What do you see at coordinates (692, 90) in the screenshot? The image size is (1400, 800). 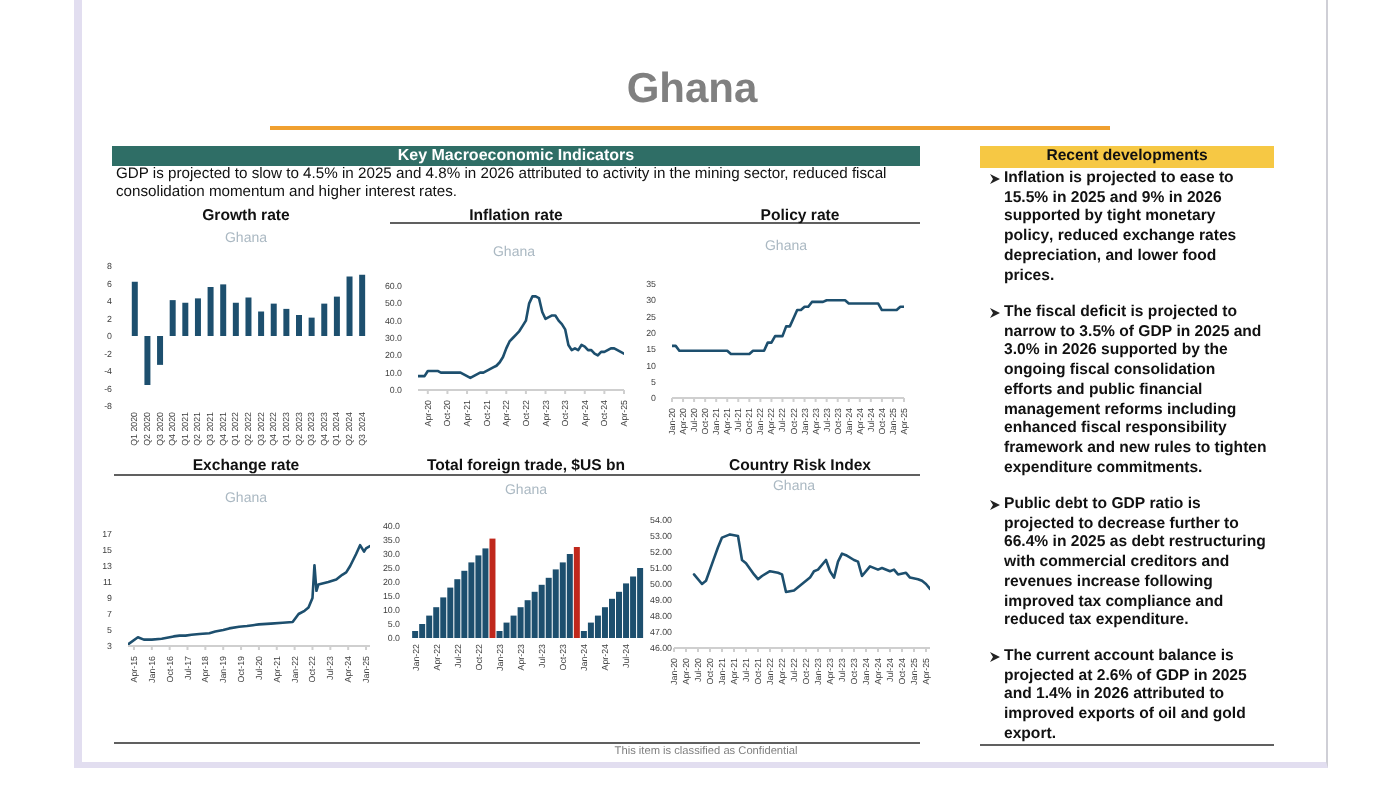 I see `text: Ghana` at bounding box center [692, 90].